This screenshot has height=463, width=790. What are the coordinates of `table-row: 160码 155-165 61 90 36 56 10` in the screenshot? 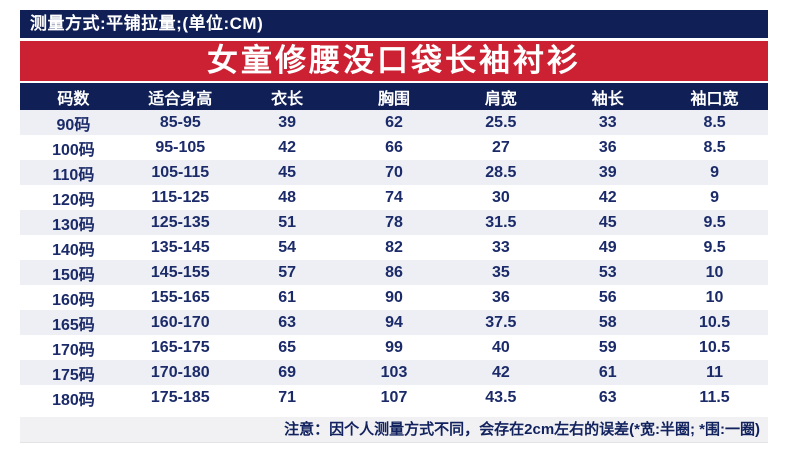 It's located at (394, 297).